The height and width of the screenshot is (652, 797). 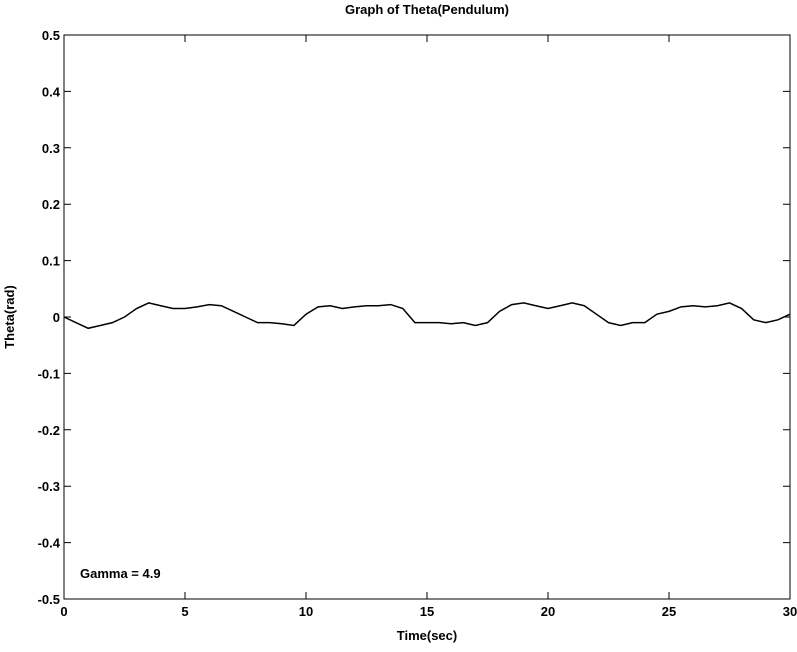 I want to click on annotation: Gamma = 4.9, so click(x=120, y=573).